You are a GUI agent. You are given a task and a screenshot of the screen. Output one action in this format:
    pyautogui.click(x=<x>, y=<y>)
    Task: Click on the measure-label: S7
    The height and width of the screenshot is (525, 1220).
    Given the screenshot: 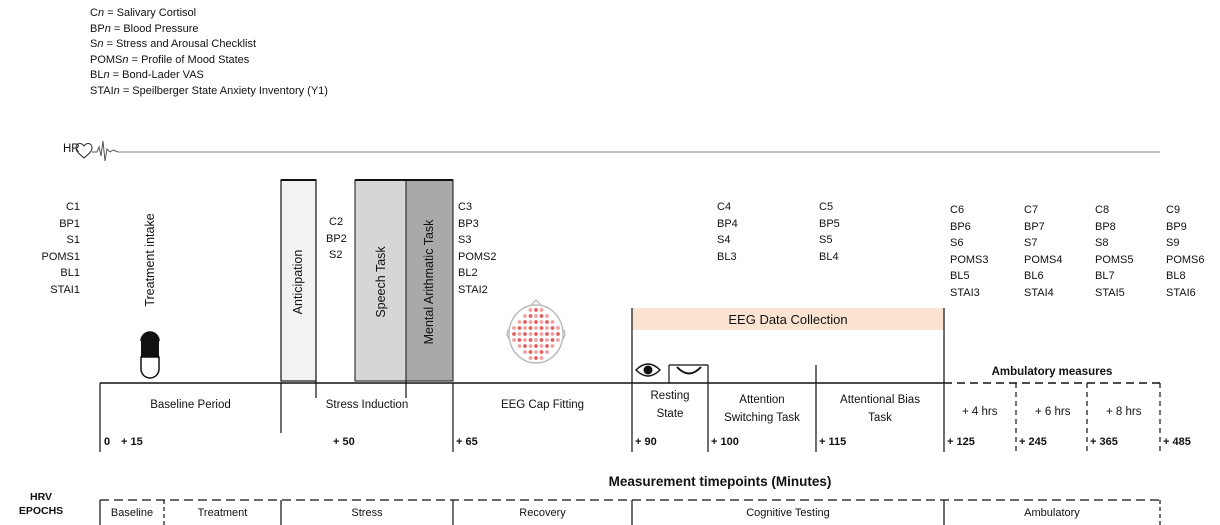 What is the action you would take?
    pyautogui.click(x=1031, y=243)
    